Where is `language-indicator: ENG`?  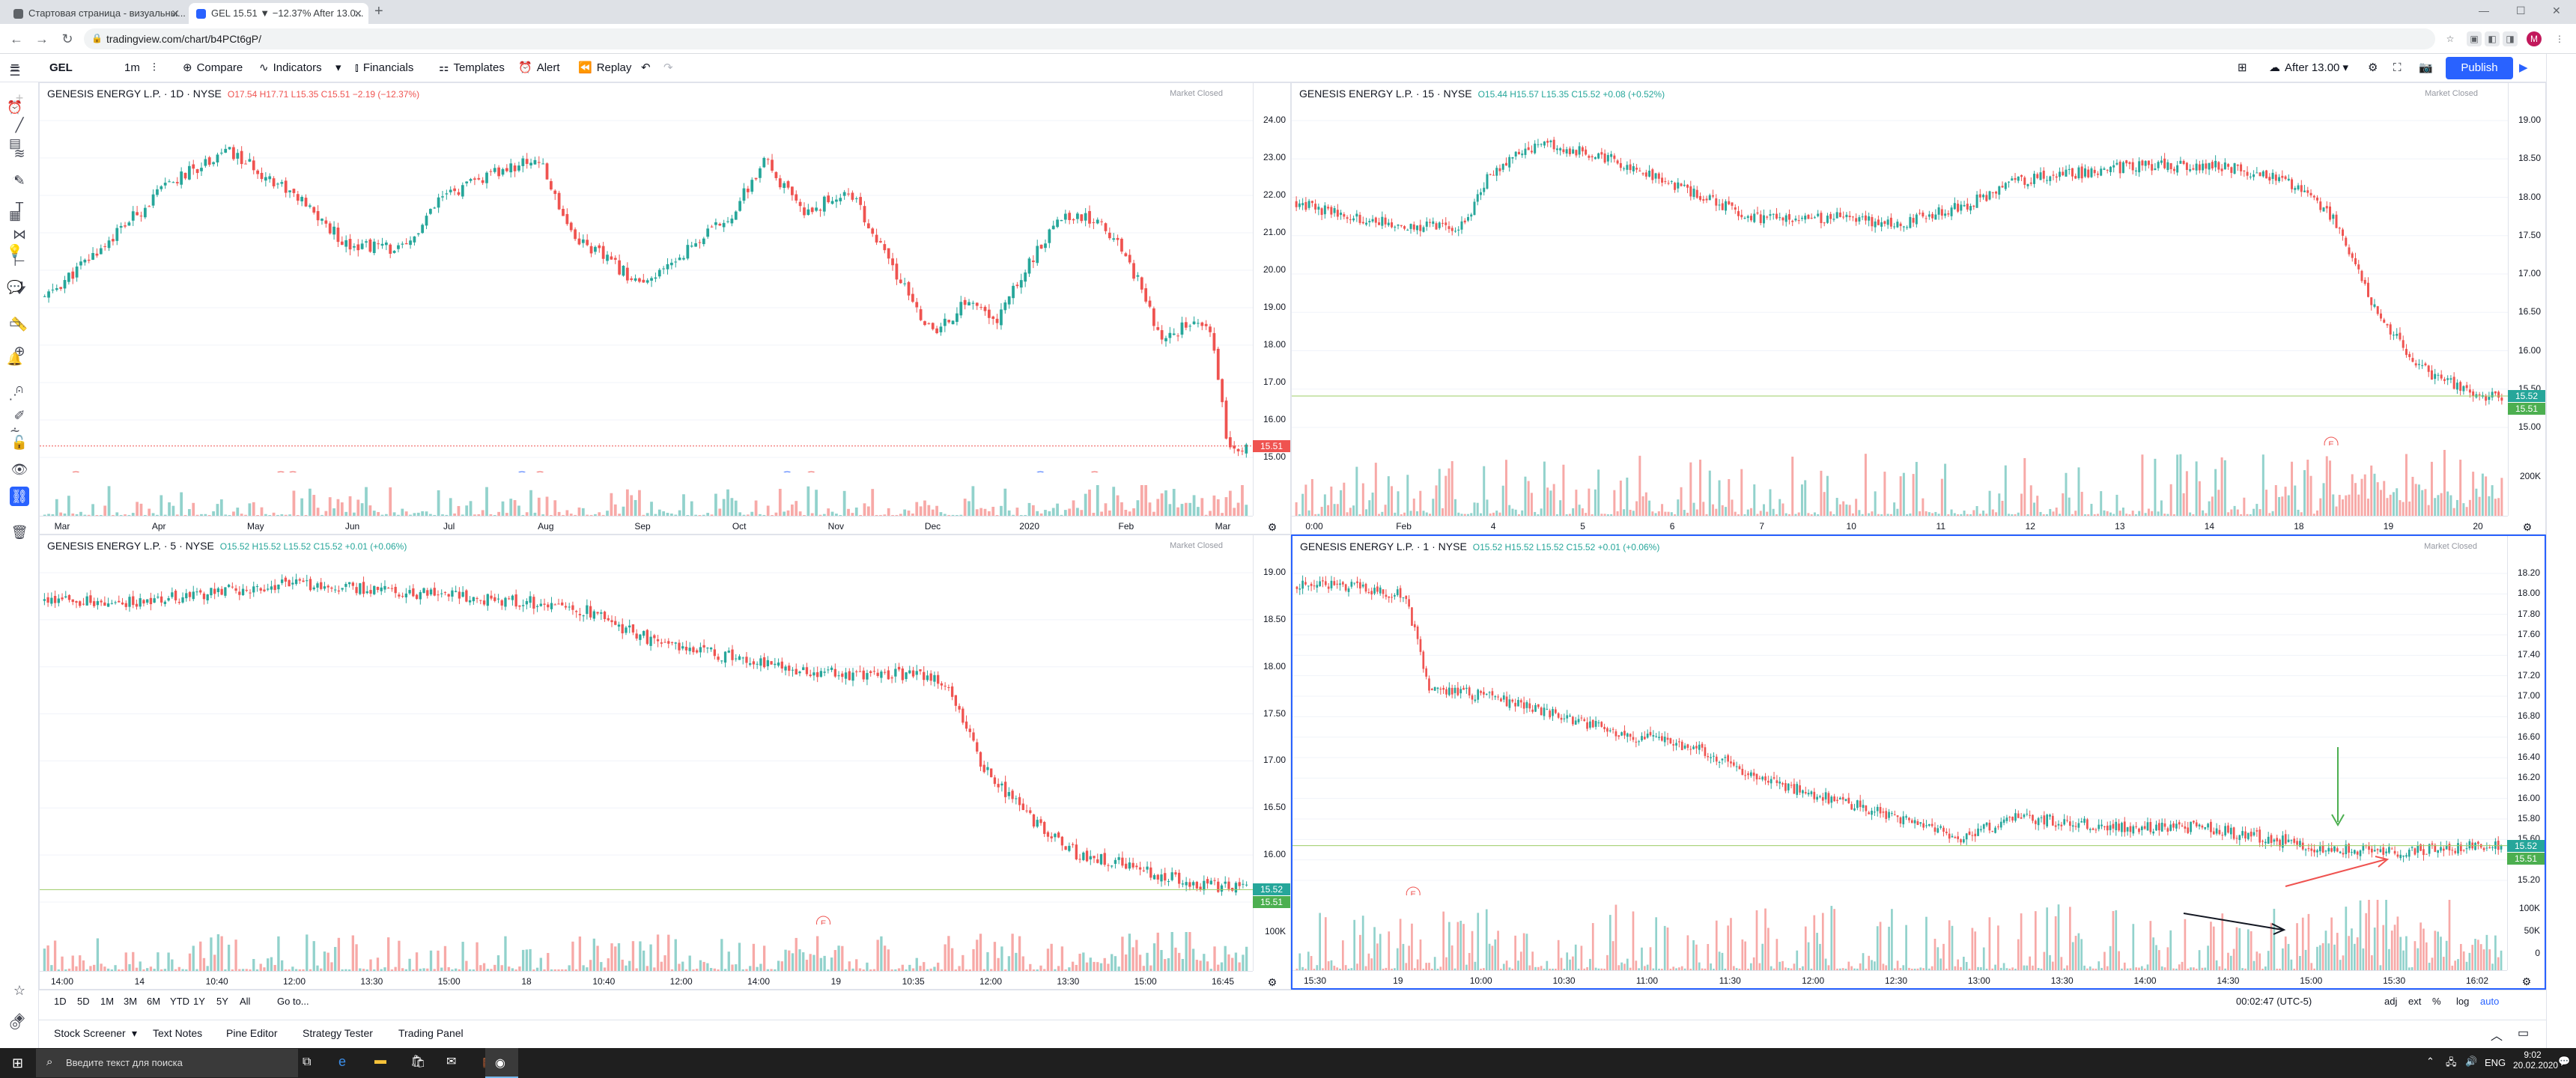 language-indicator: ENG is located at coordinates (2495, 1062).